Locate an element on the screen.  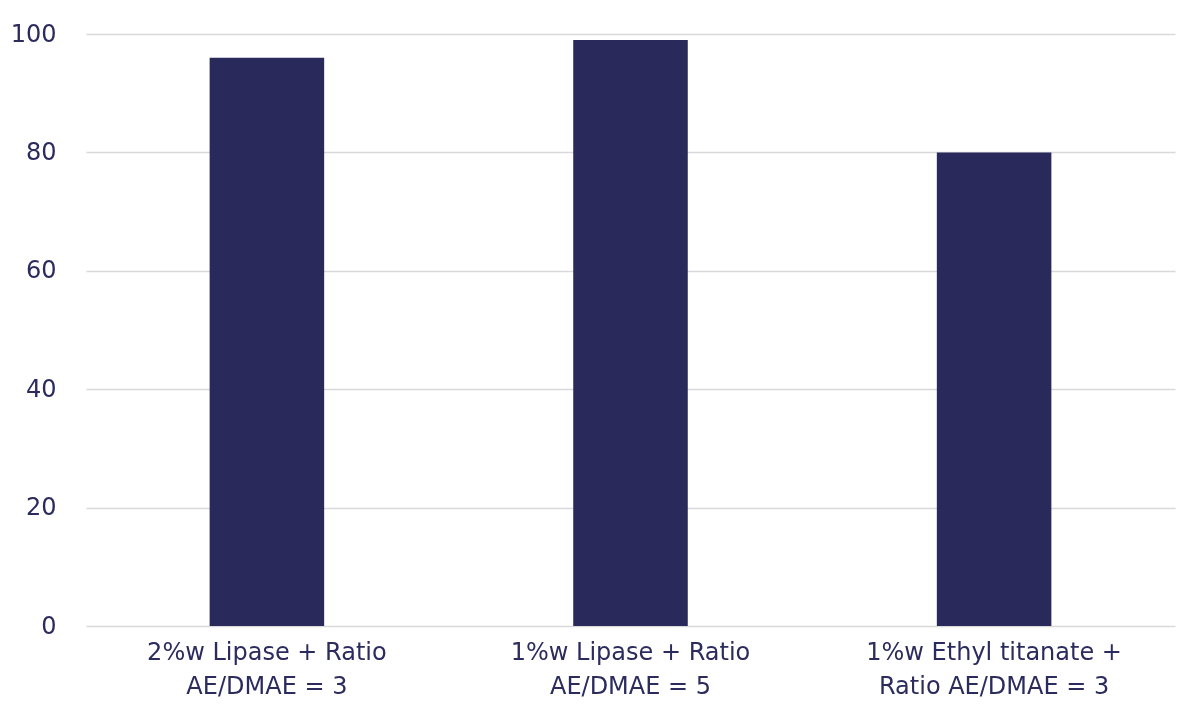
y-tick-label: 20 is located at coordinates (41, 507).